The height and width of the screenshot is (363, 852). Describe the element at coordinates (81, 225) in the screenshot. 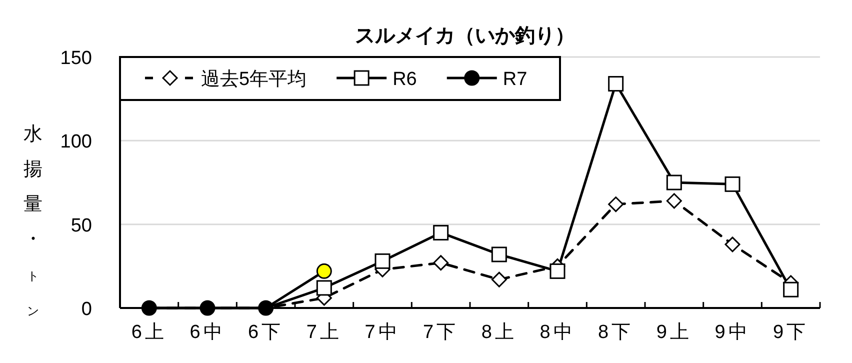

I see `y-tick-label: 50` at that location.